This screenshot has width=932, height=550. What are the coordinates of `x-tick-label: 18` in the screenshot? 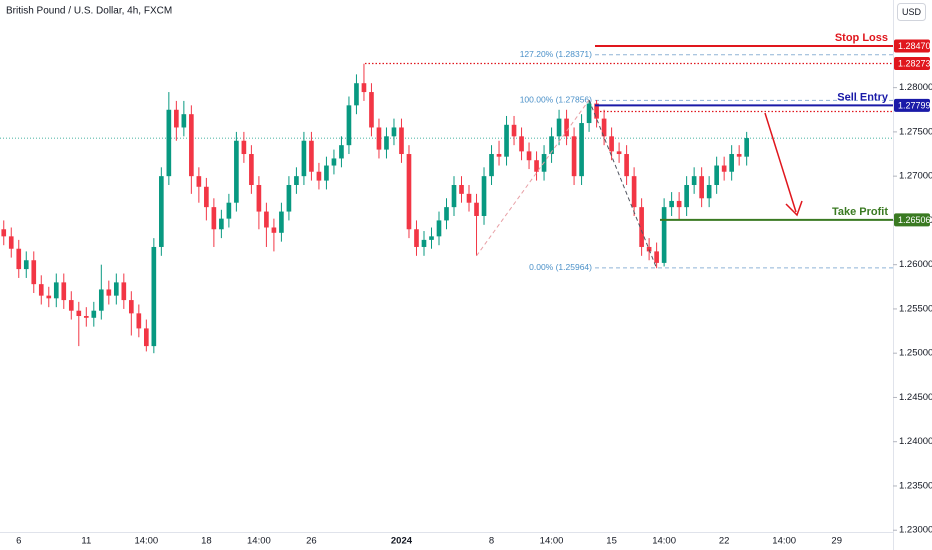 It's located at (206, 541).